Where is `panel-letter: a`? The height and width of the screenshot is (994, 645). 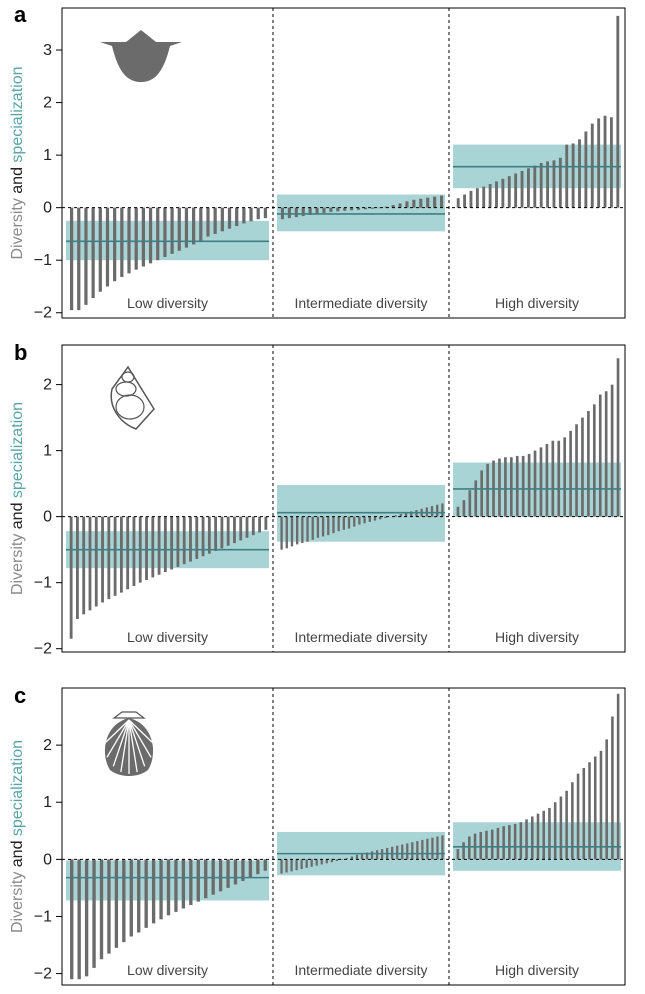
panel-letter: a is located at coordinates (20, 14).